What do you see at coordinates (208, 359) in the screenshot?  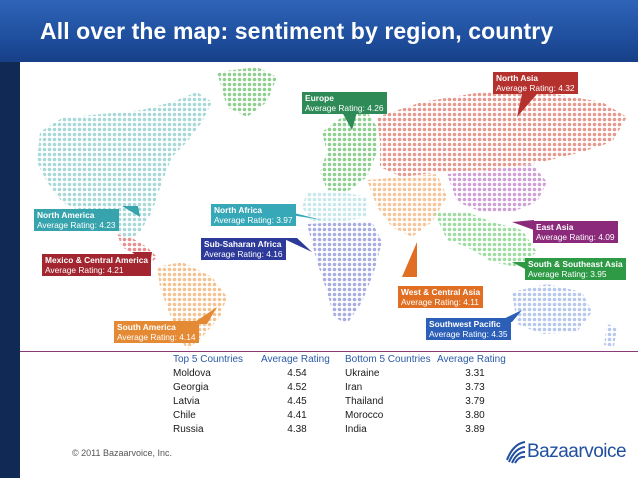 I see `top5-header-country: Top 5 Countries` at bounding box center [208, 359].